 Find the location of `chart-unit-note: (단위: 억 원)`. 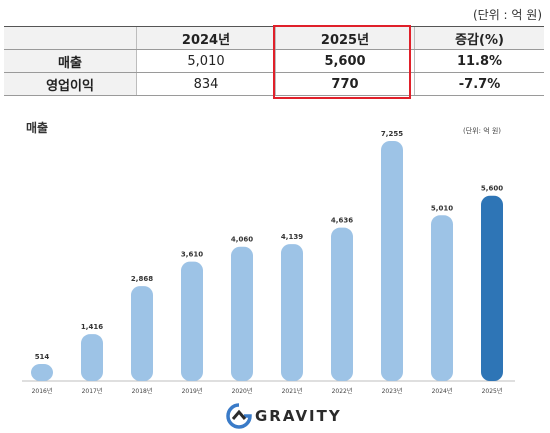

chart-unit-note: (단위: 억 원) is located at coordinates (482, 131).